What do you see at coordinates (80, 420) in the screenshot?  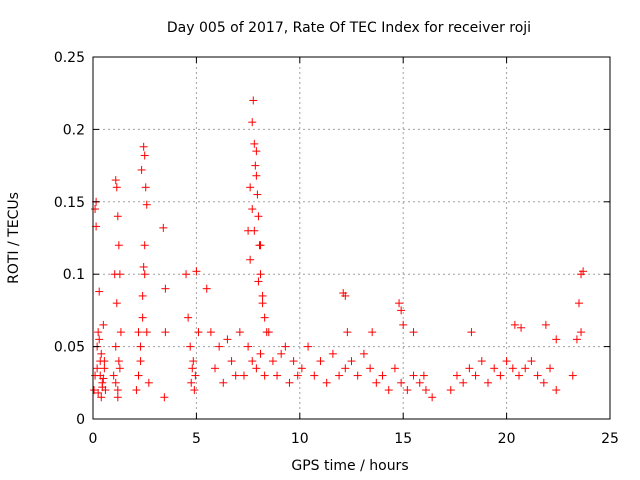 I see `y-tick-label: 0` at bounding box center [80, 420].